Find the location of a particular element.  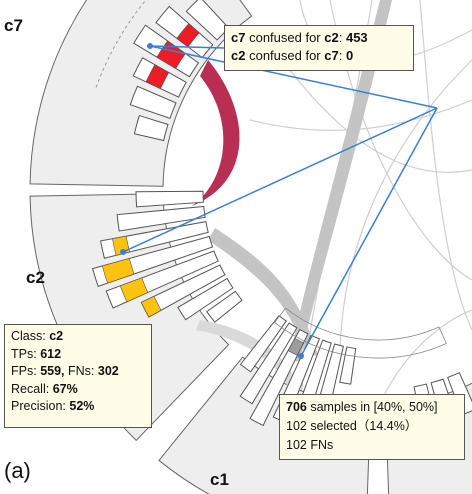

link-c7-tooltip is located at coordinates (187, 47).